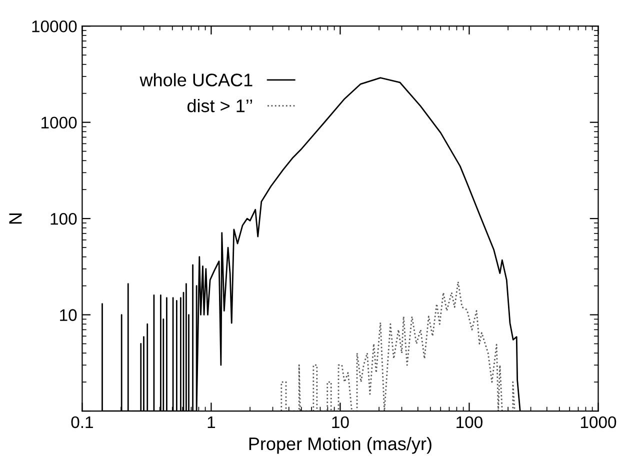 The image size is (618, 466). I want to click on legend-label: whole UCAC1, so click(196, 79).